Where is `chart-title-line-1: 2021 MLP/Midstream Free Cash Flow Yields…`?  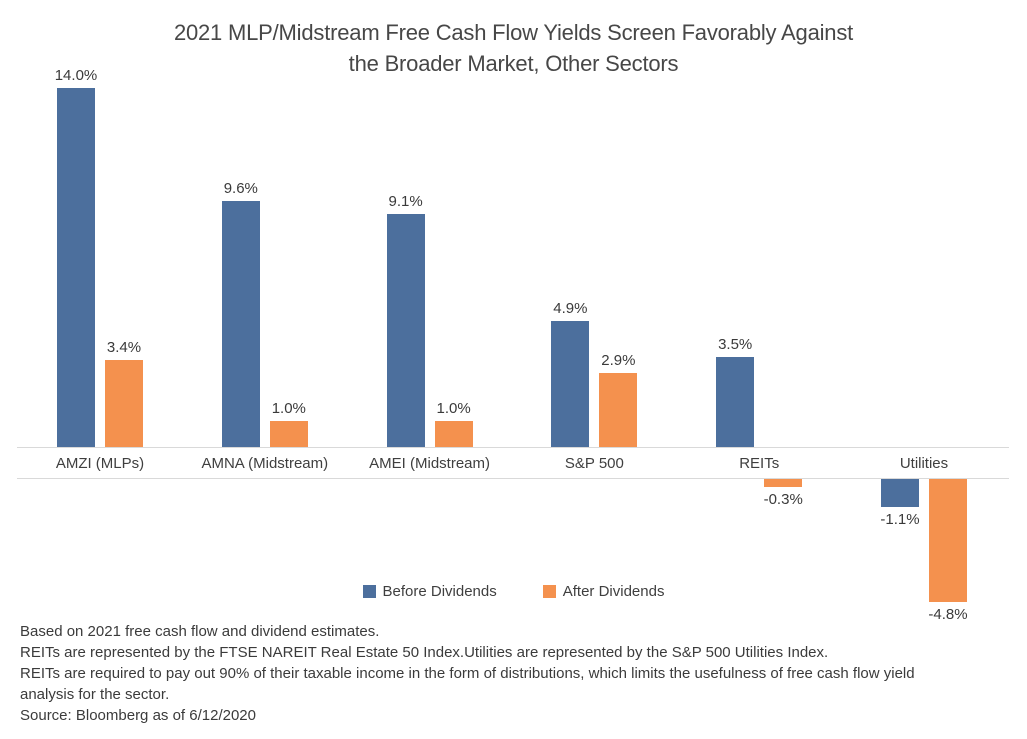
chart-title-line-1: 2021 MLP/Midstream Free Cash Flow Yields… is located at coordinates (513, 32).